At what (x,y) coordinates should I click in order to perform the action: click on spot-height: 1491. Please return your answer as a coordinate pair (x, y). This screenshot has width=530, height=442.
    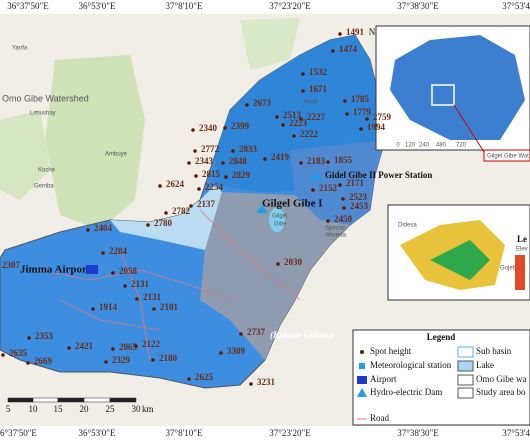
    Looking at the image, I should click on (355, 32).